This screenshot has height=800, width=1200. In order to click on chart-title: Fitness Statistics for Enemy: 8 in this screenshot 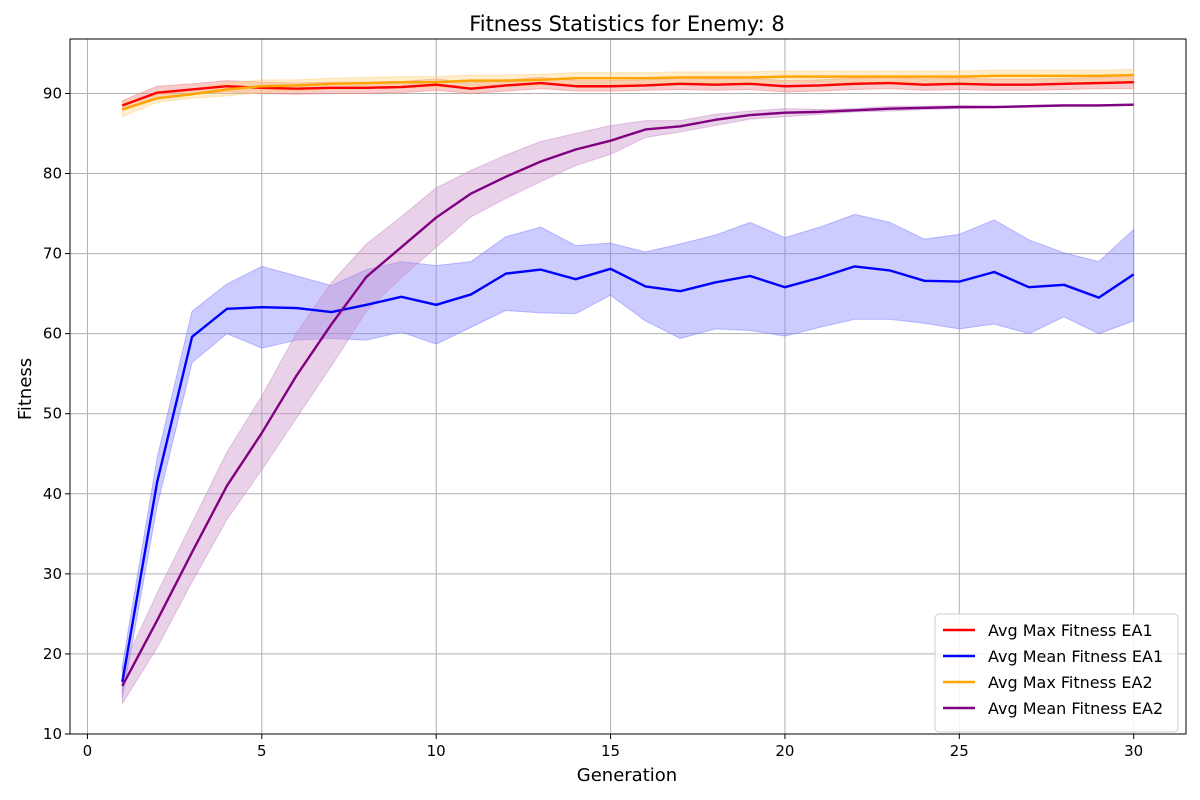, I will do `click(627, 24)`.